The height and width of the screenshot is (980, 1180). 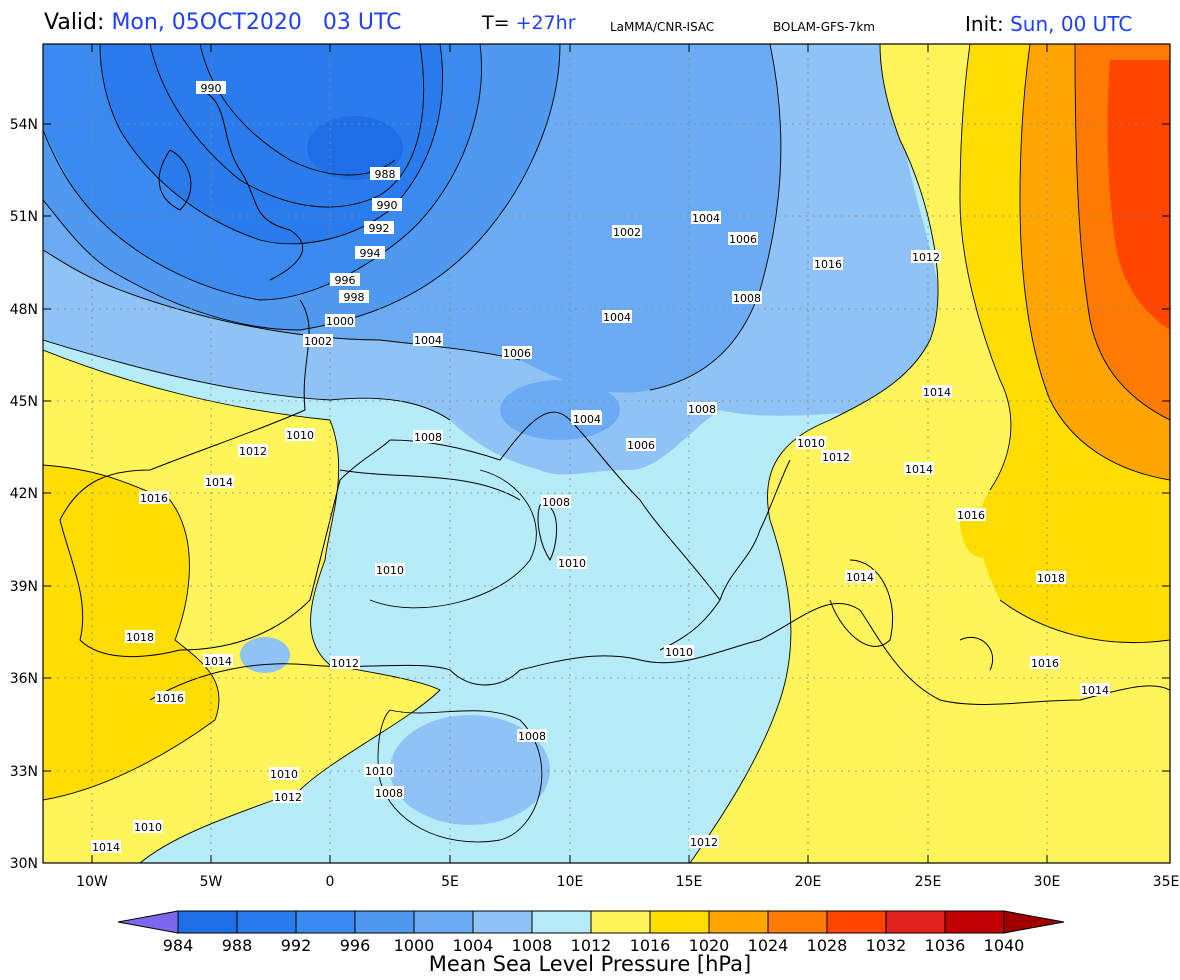 I want to click on isobar-label-text: 1018, so click(x=140, y=637).